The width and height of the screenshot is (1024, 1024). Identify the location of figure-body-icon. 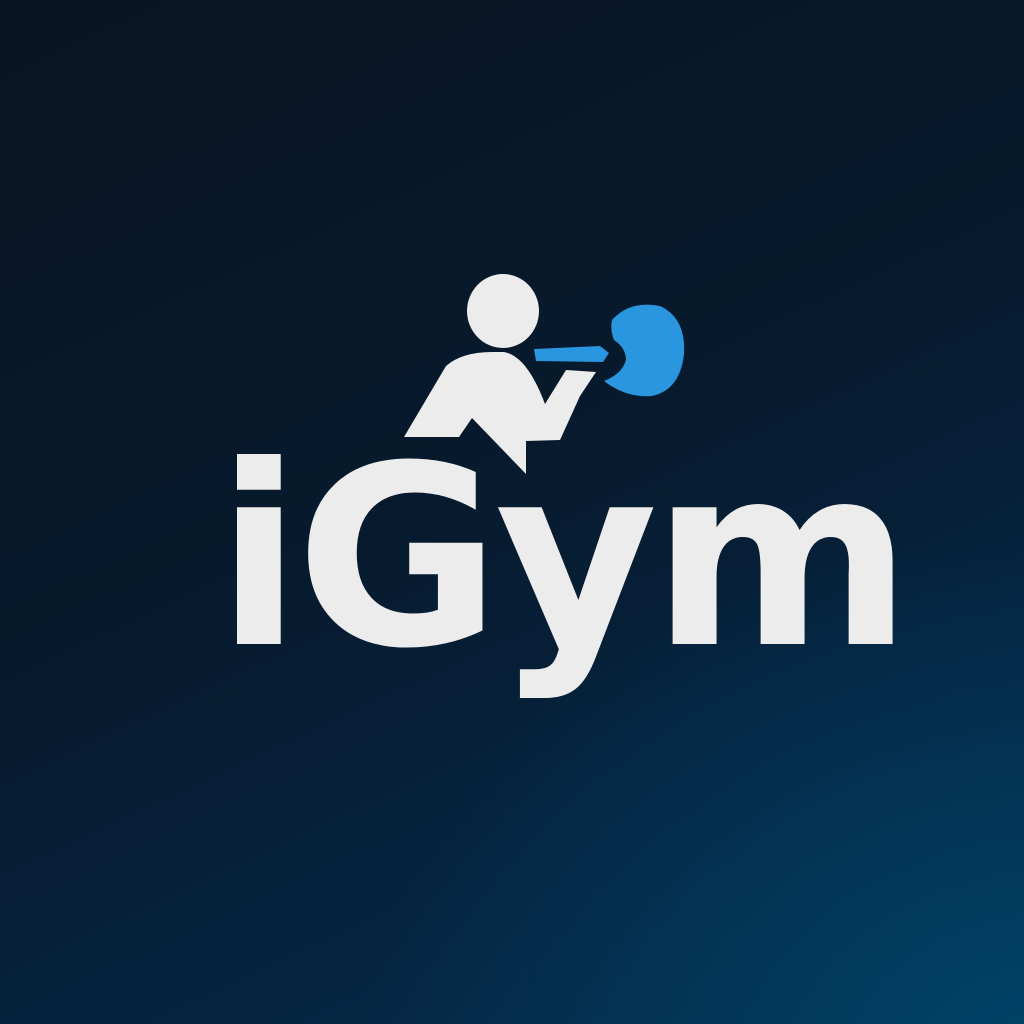
(500, 413).